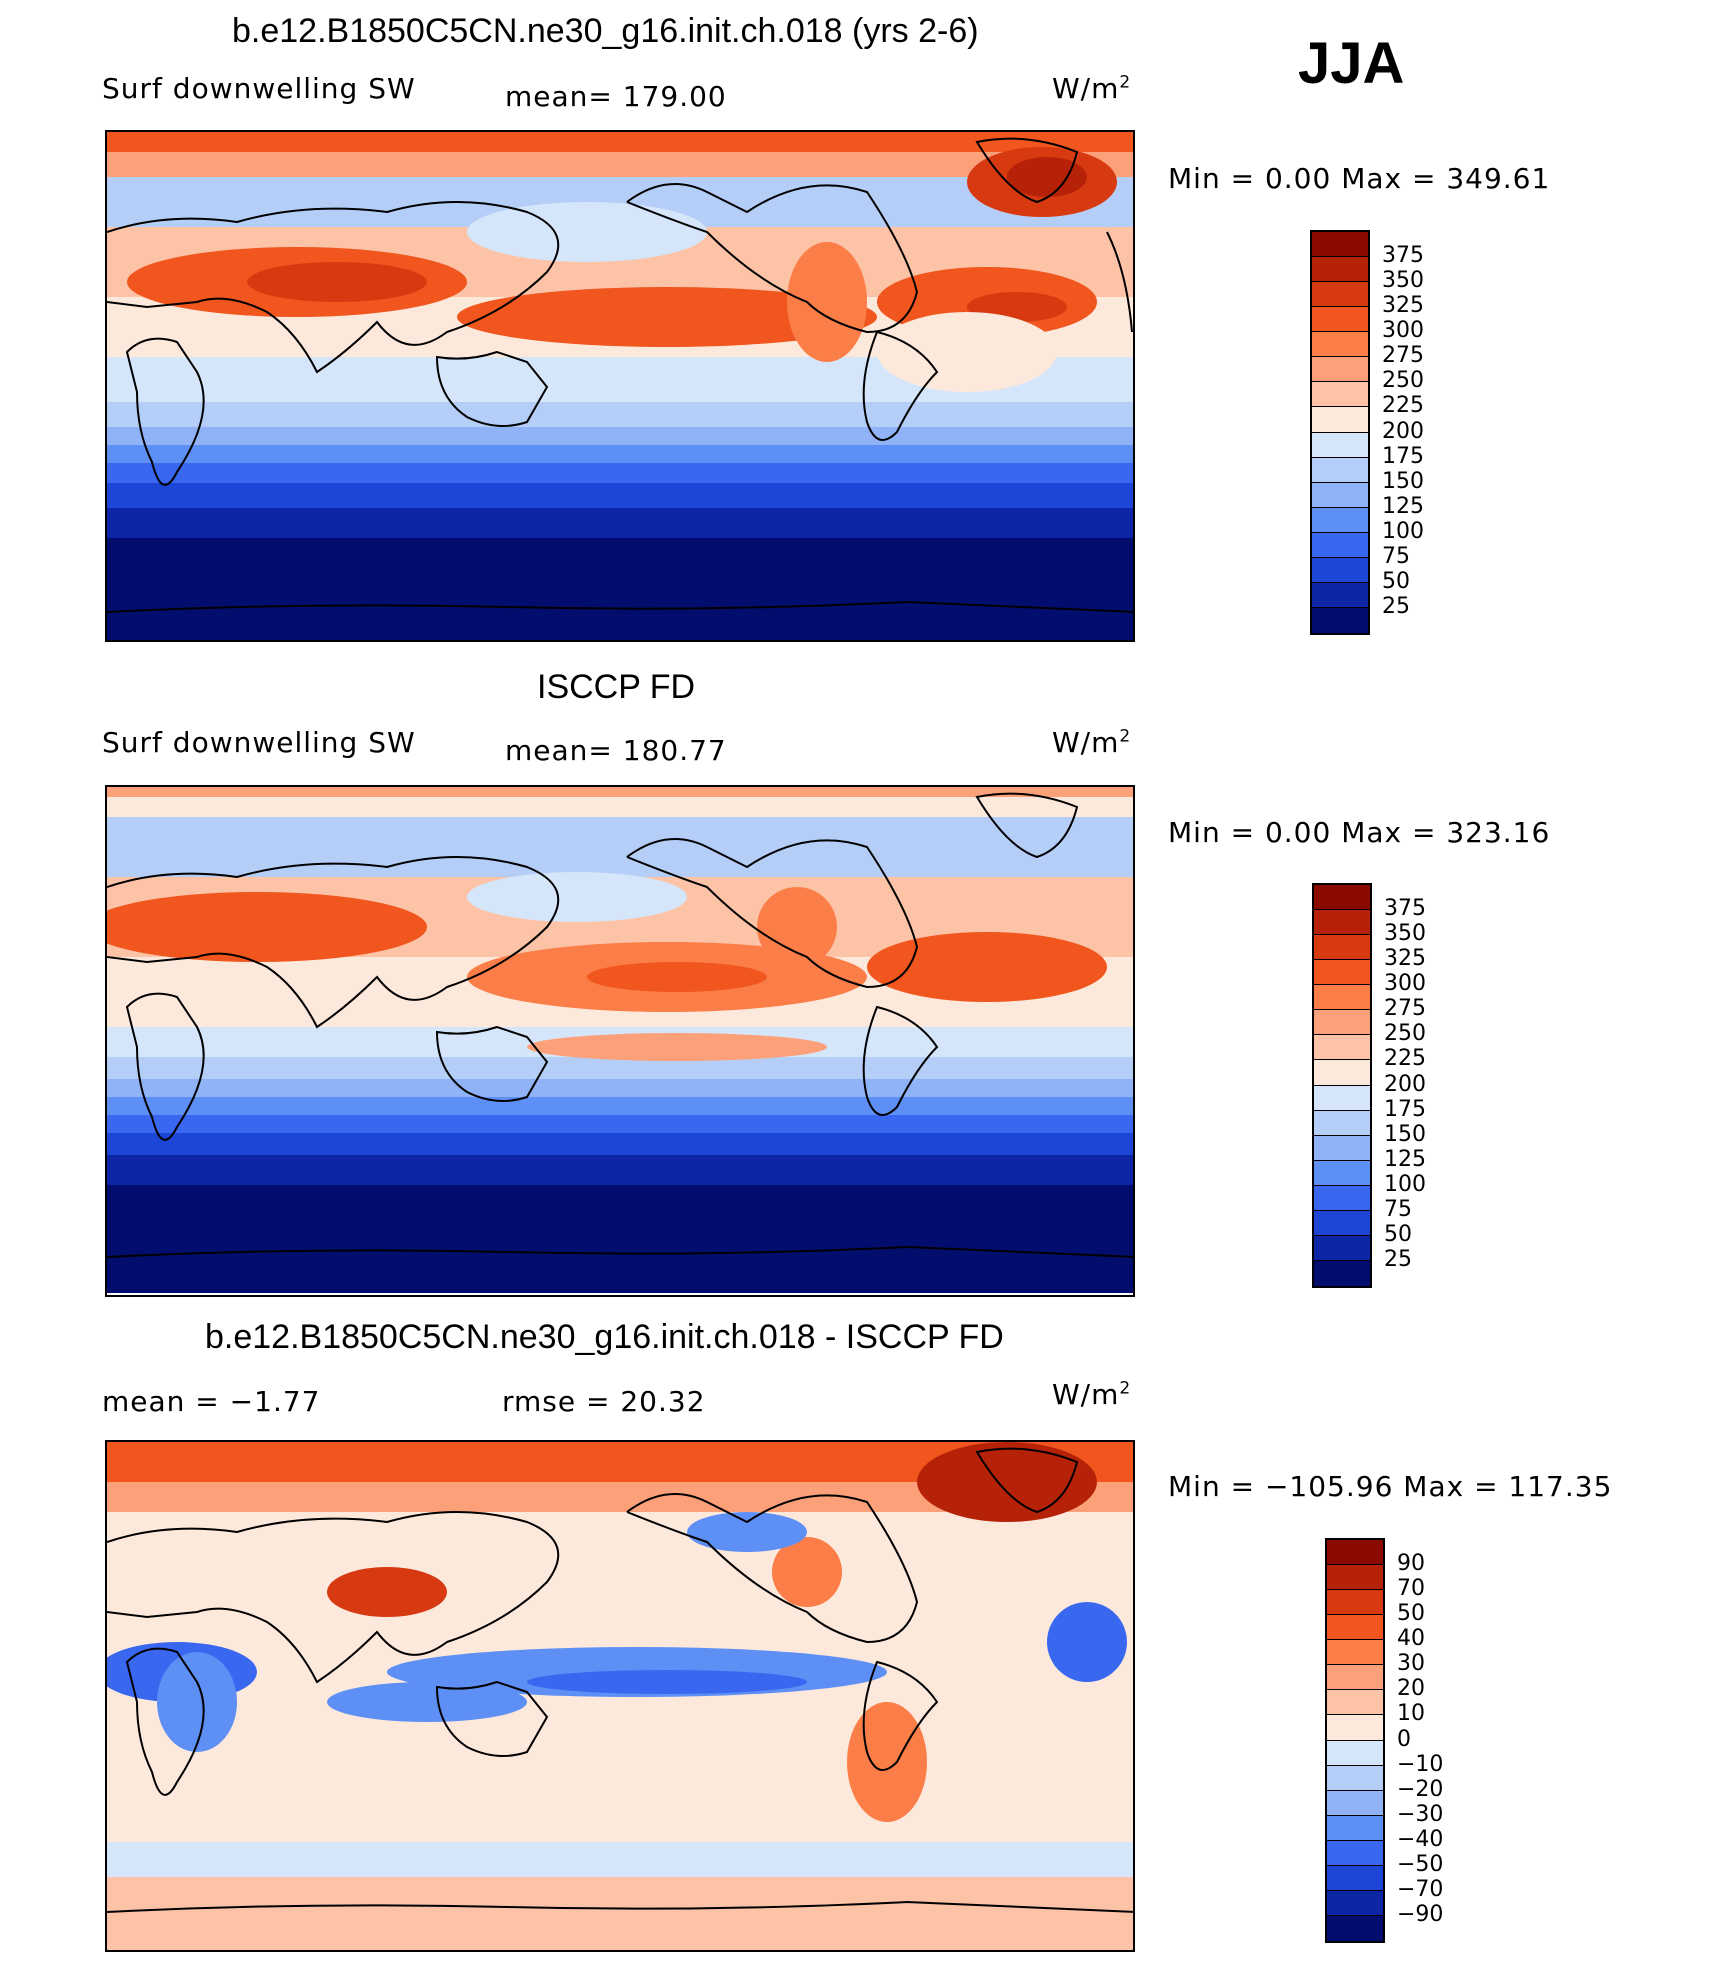 This screenshot has height=1963, width=1710. Describe the element at coordinates (616, 687) in the screenshot. I see `panel2-title: ISCCP FD` at that location.